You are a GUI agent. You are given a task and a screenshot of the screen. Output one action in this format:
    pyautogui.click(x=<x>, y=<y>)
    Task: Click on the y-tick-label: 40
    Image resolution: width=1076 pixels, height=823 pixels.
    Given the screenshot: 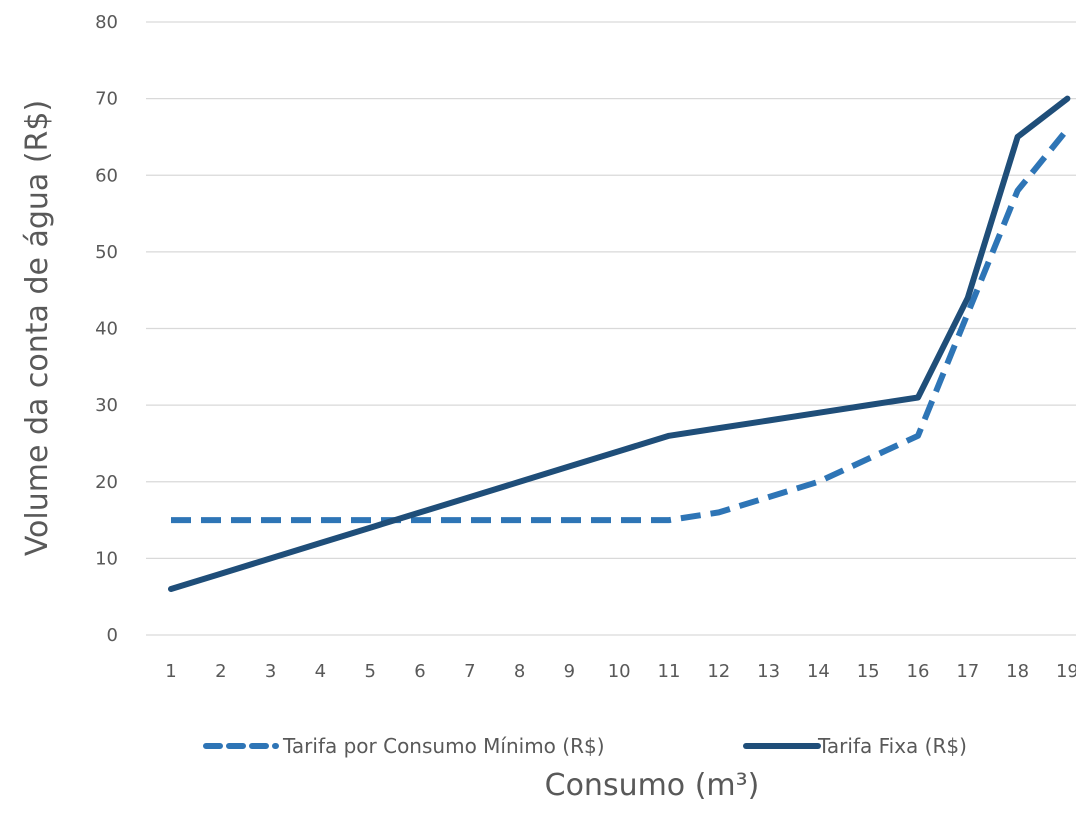 What is the action you would take?
    pyautogui.click(x=106, y=329)
    